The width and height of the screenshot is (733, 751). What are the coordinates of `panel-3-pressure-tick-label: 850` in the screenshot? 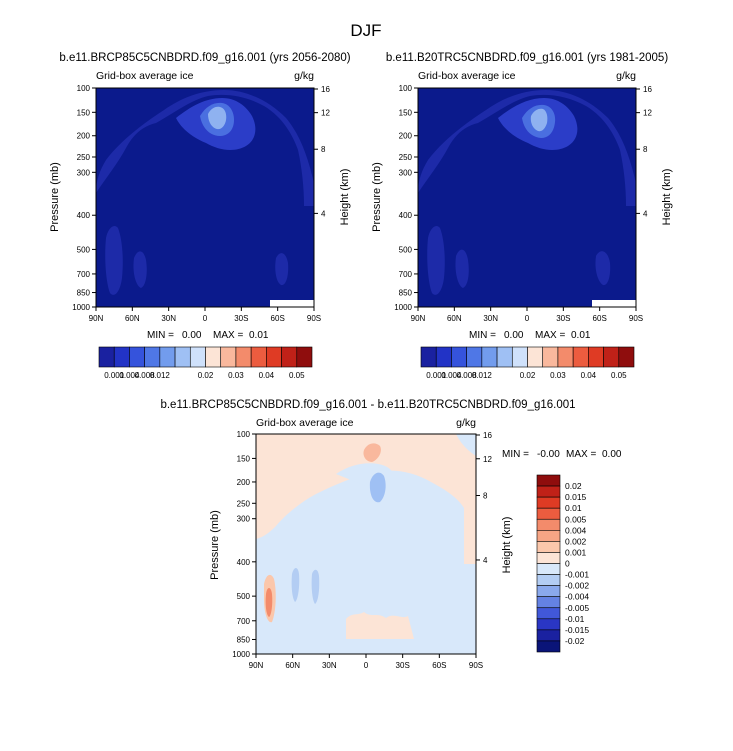 It's located at (244, 639).